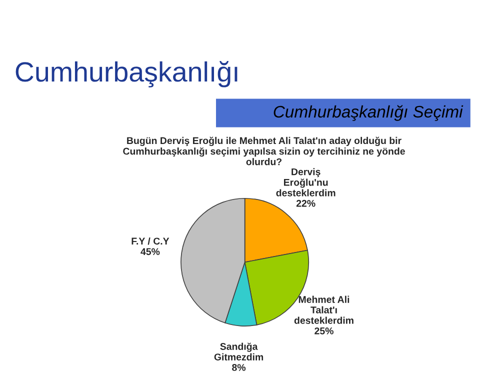 The width and height of the screenshot is (480, 380). What do you see at coordinates (324, 310) in the screenshot?
I see `slice-label: Mehmet Ali Talat'ı desteklerdim` at bounding box center [324, 310].